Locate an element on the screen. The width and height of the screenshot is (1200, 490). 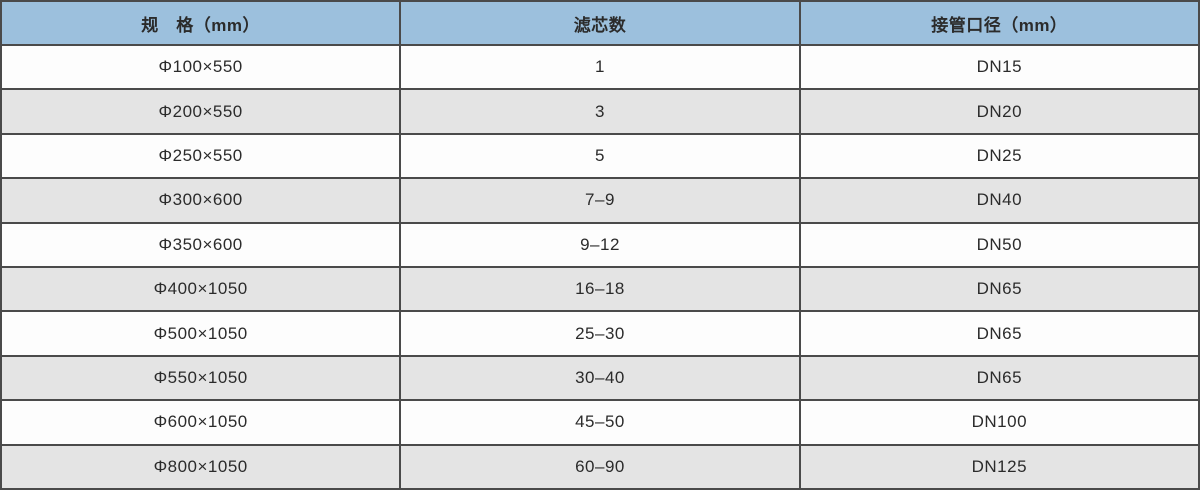
table-row: Φ300×600 7–9 DN40 is located at coordinates (600, 200).